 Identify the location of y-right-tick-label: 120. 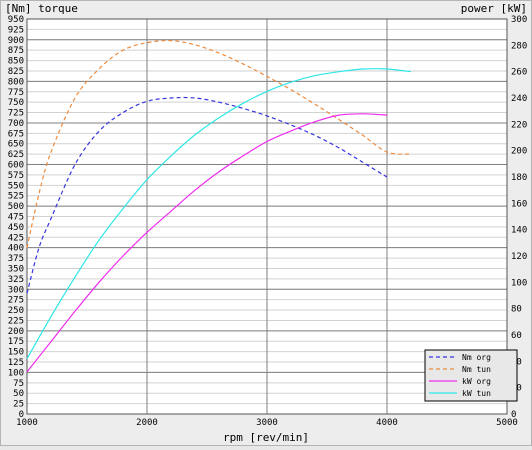
(519, 257).